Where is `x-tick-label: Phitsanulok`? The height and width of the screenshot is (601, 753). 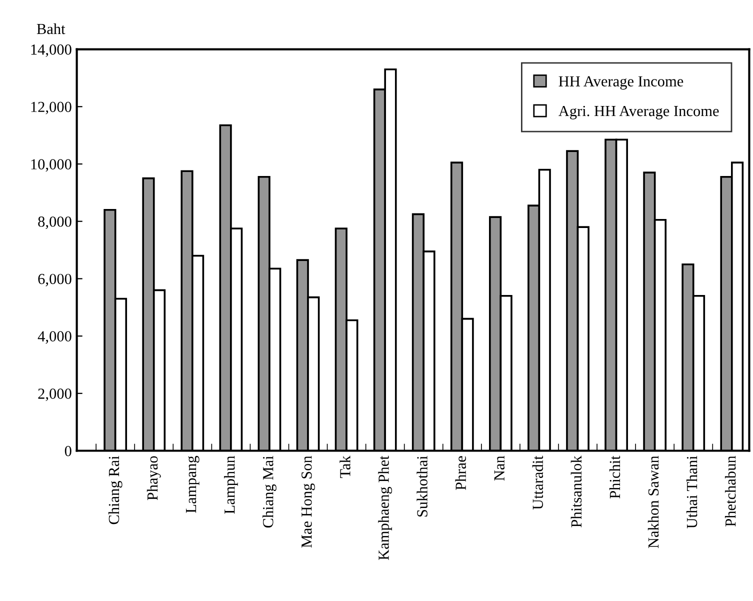
x-tick-label: Phitsanulok is located at coordinates (576, 492).